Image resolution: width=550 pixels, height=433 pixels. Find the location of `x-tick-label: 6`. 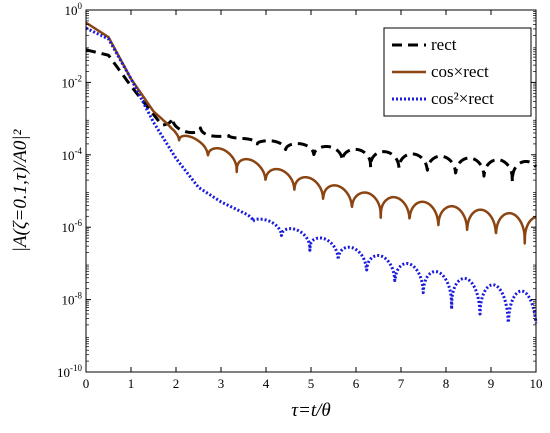

x-tick-label: 6 is located at coordinates (356, 383).